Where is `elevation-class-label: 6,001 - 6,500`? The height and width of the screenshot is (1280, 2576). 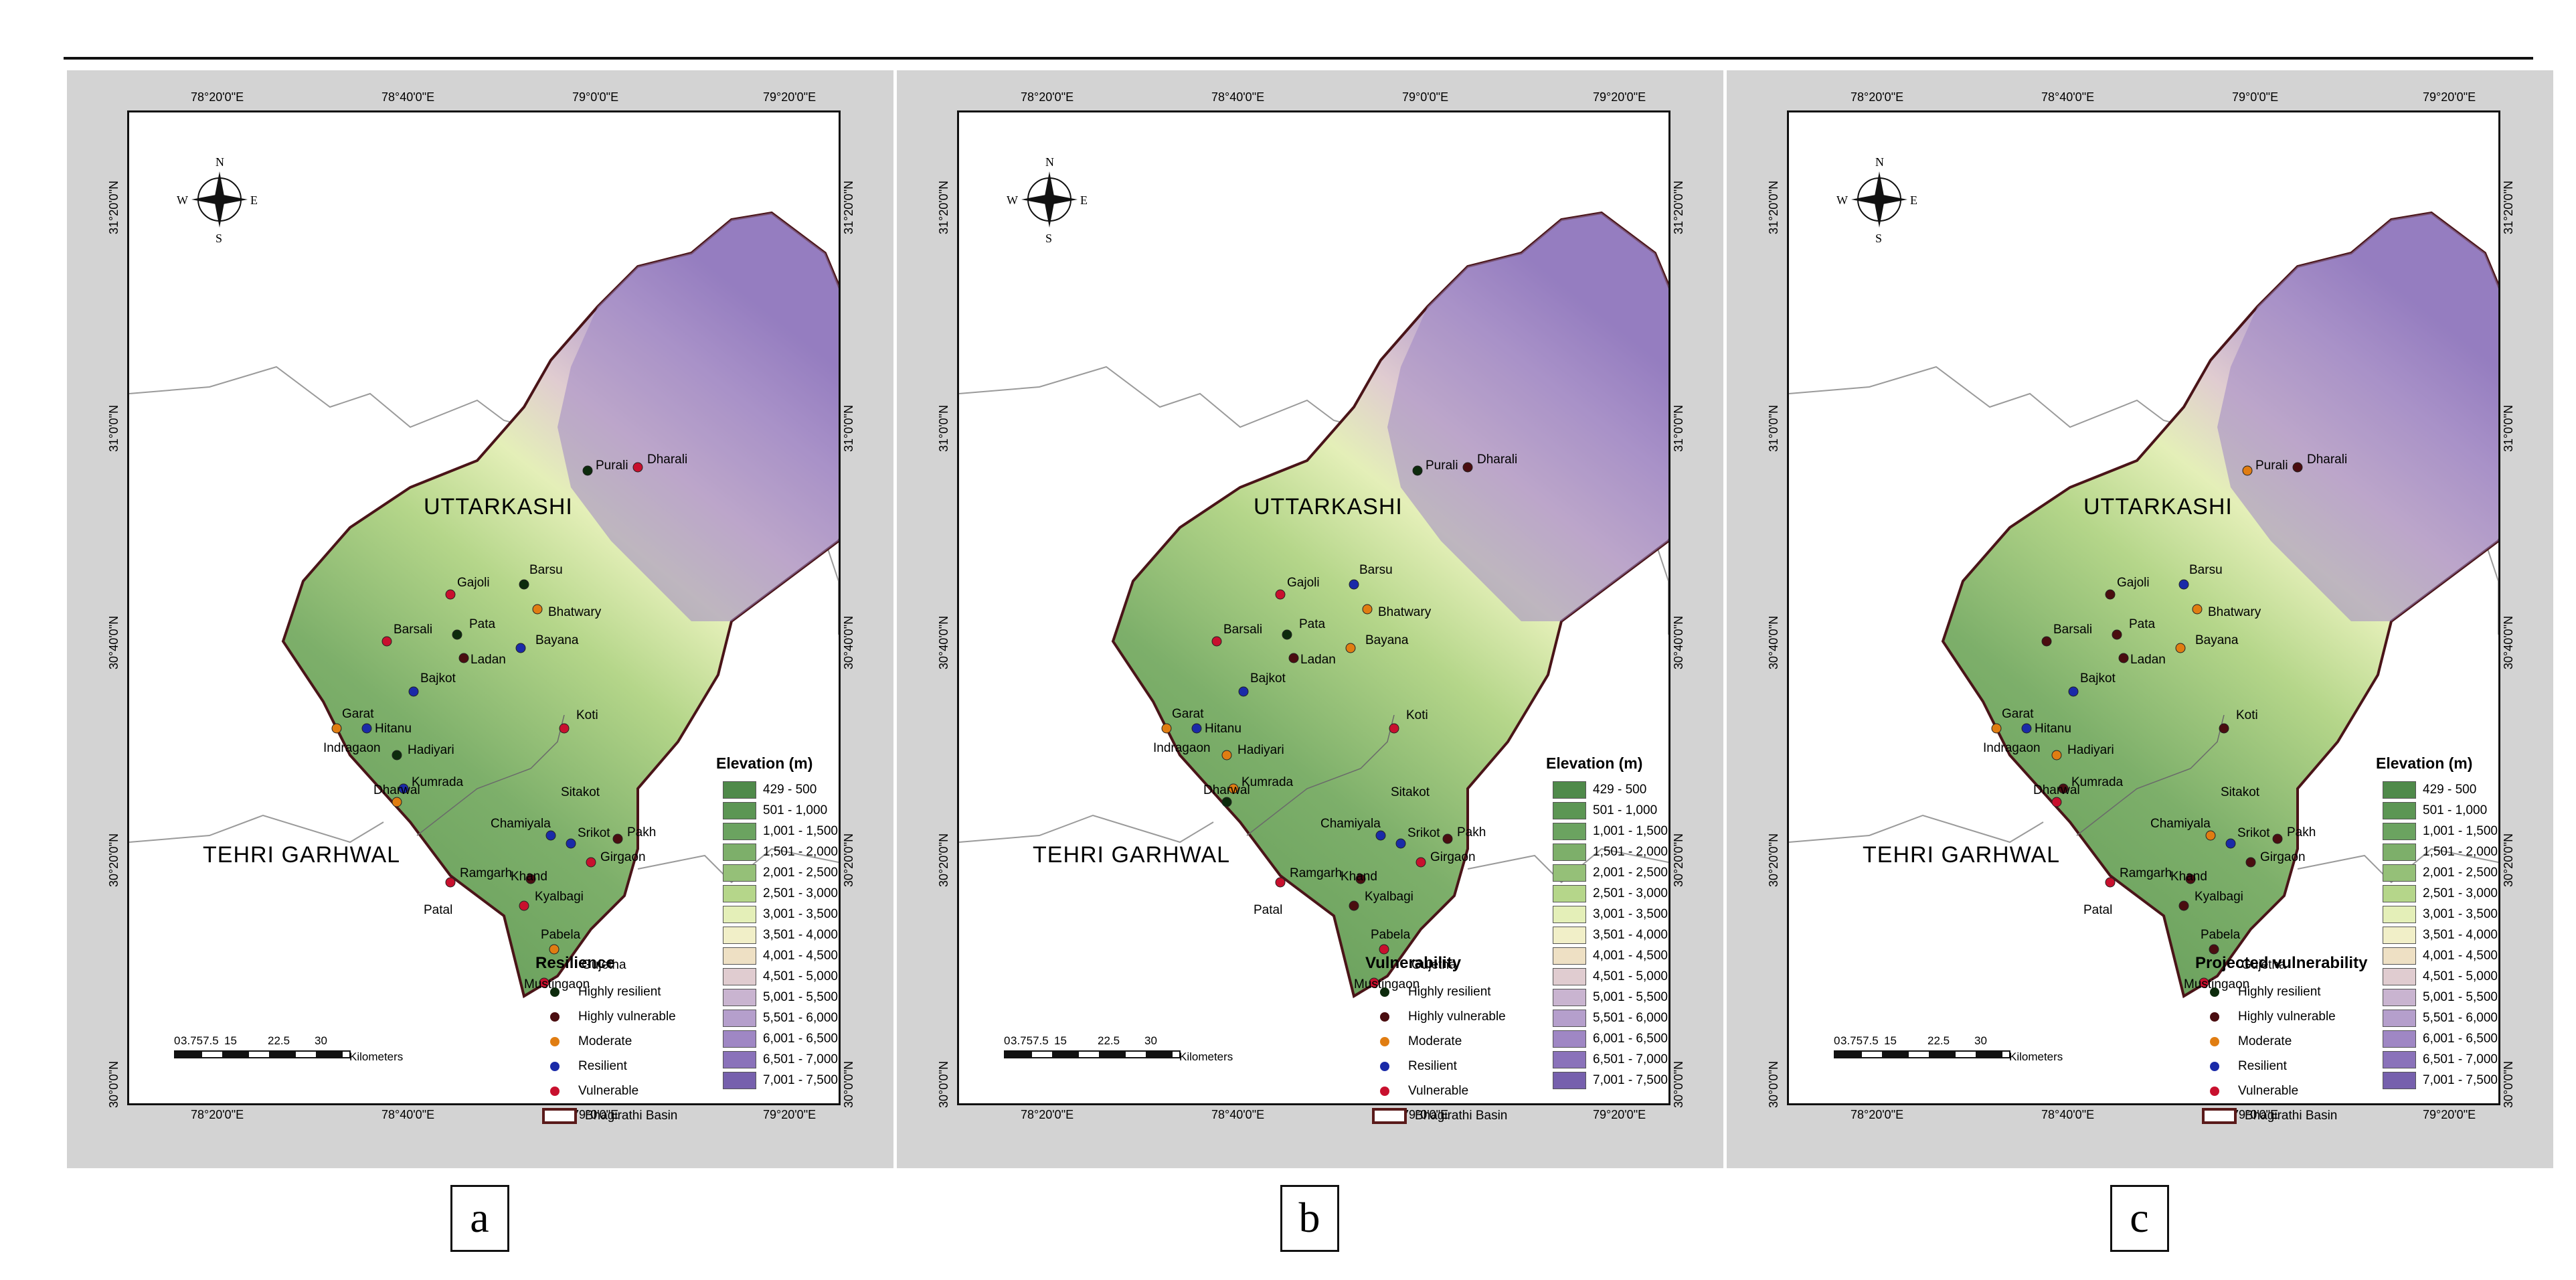
elevation-class-label: 6,001 - 6,500 is located at coordinates (2460, 1039).